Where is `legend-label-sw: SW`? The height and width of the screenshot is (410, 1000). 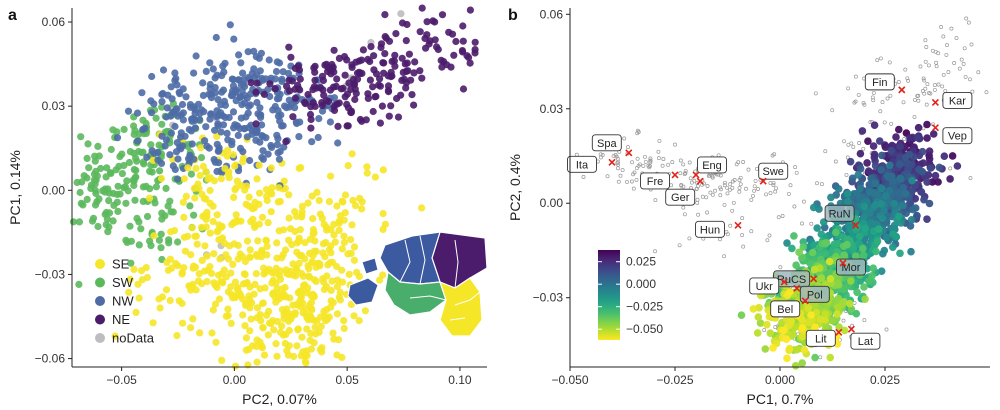
legend-label-sw: SW is located at coordinates (123, 282).